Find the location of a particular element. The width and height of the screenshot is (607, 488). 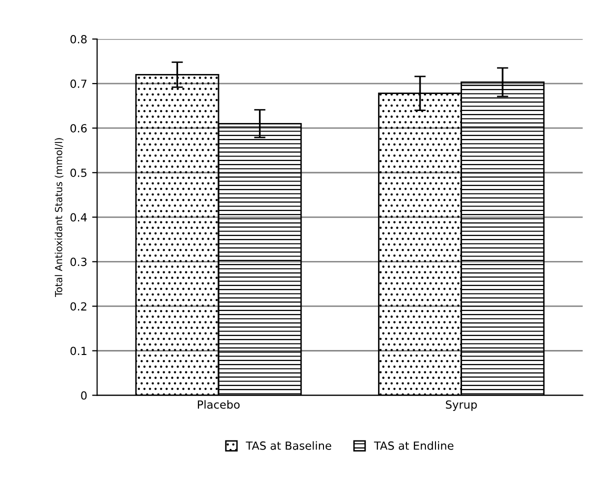

y-tick-label: 0.1 is located at coordinates (78, 351).